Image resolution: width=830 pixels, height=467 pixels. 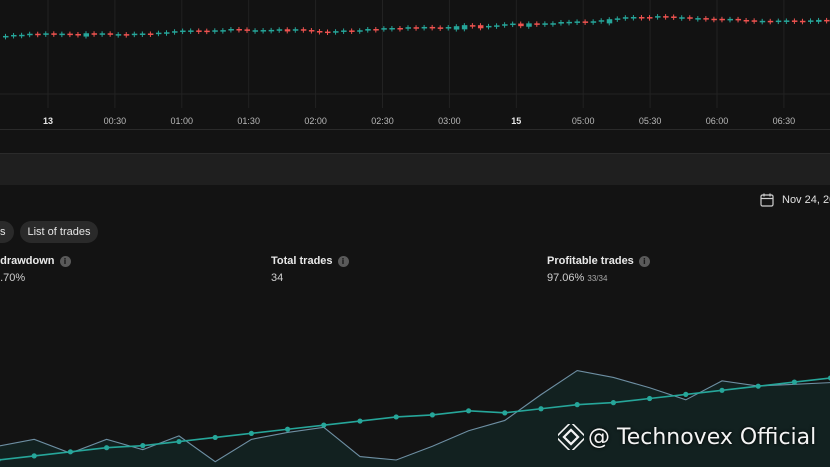 I want to click on tab-list-of-trades: List of trades, so click(x=59, y=232).